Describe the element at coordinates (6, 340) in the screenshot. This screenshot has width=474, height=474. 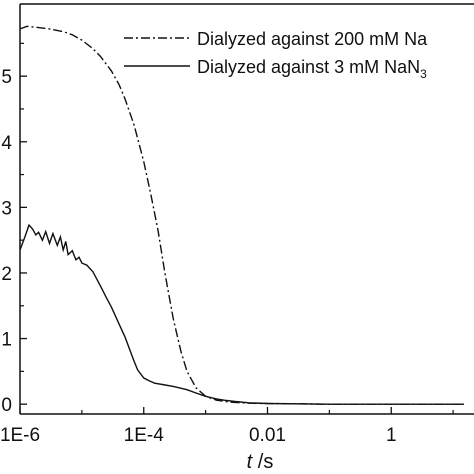
I see `y-tick-label: 1` at that location.